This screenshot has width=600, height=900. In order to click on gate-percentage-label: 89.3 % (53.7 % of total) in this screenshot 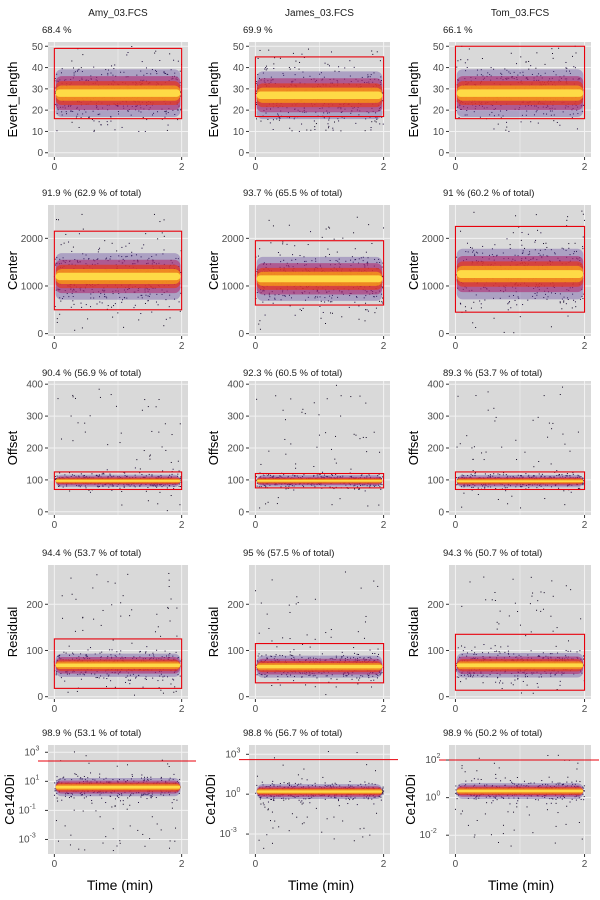, I will do `click(492, 373)`.